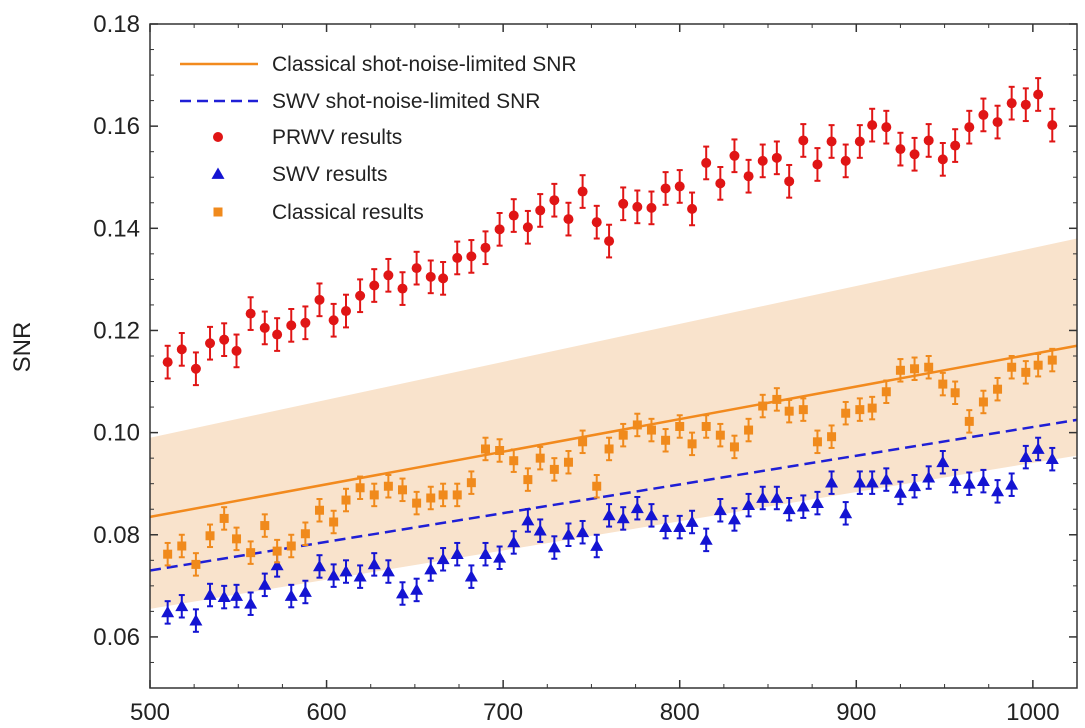 Image resolution: width=1085 pixels, height=728 pixels. Describe the element at coordinates (360, 101) in the screenshot. I see `legend-swv-line: SWV shot-noise-limited SNR` at that location.